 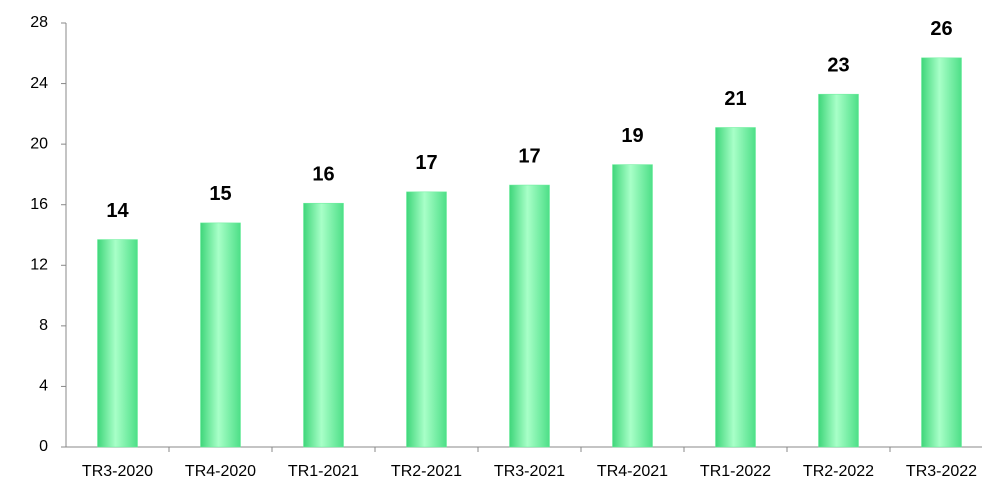 What do you see at coordinates (941, 471) in the screenshot?
I see `x-tick-label: TR3-2022` at bounding box center [941, 471].